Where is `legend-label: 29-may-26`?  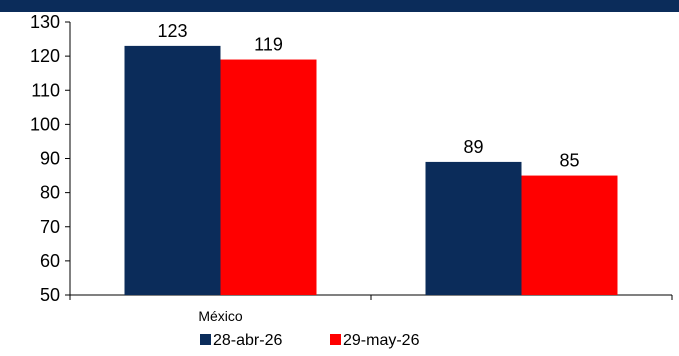
legend-label: 29-may-26 is located at coordinates (381, 340).